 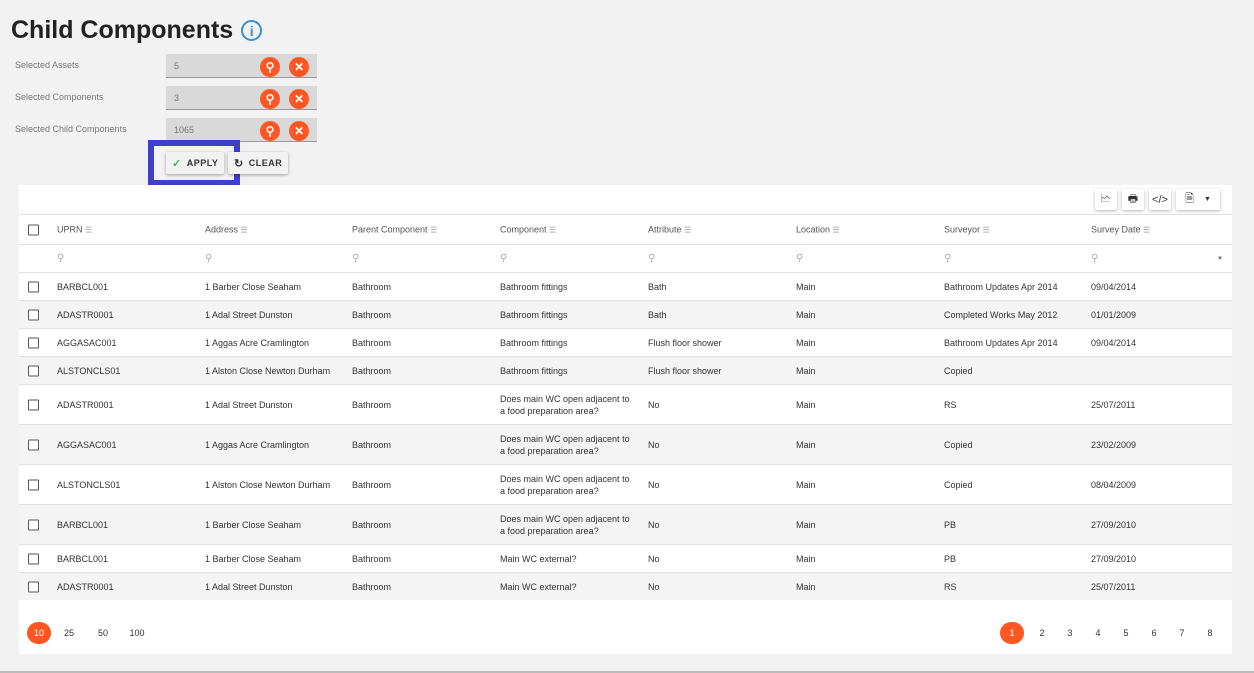 I want to click on column-header: UPRN ☰, so click(x=75, y=229).